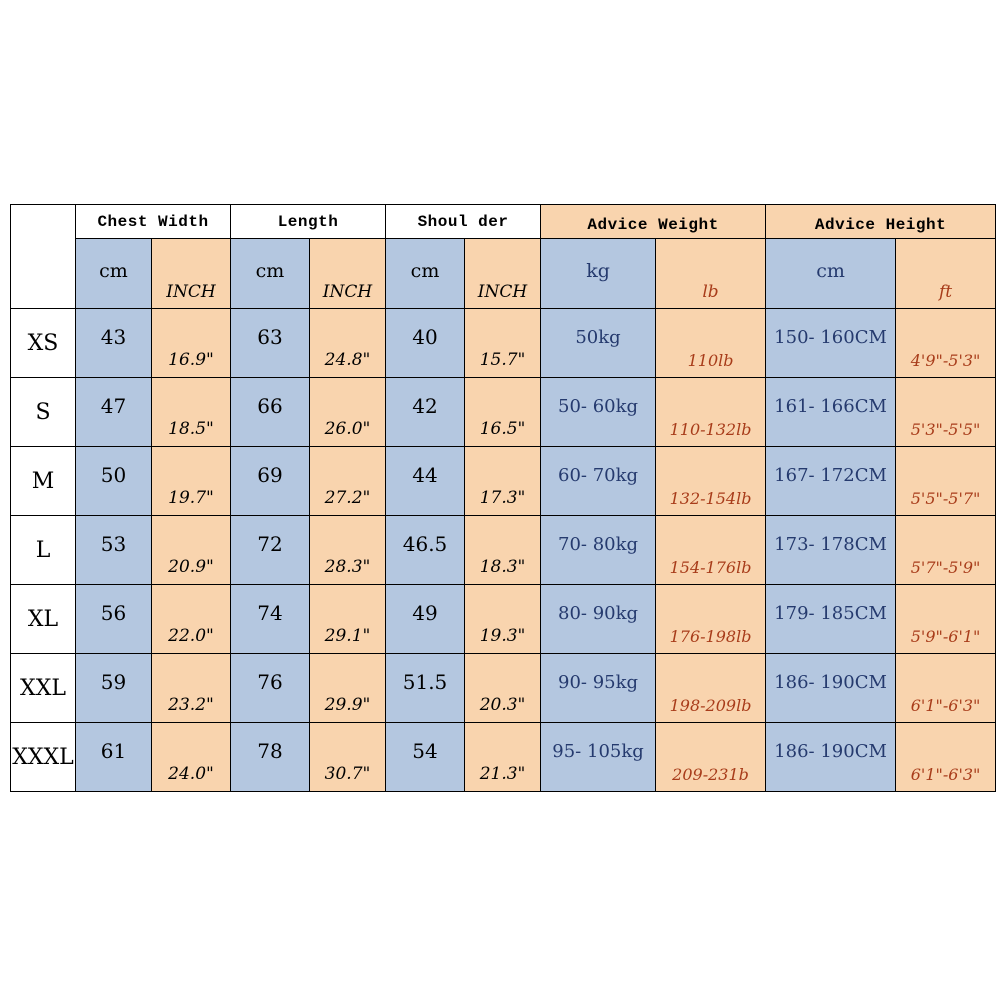 This screenshot has height=1000, width=1000. I want to click on cell-shoulder-inch: 17.3", so click(503, 481).